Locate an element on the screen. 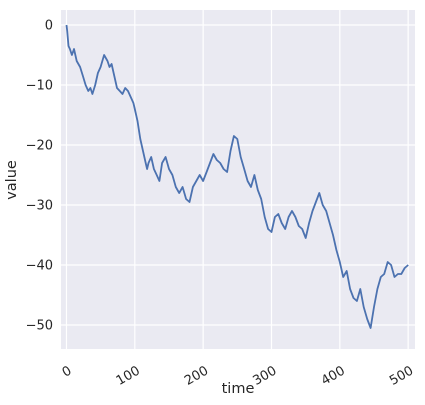 The width and height of the screenshot is (425, 405). y-tick-label: 0 is located at coordinates (49, 26).